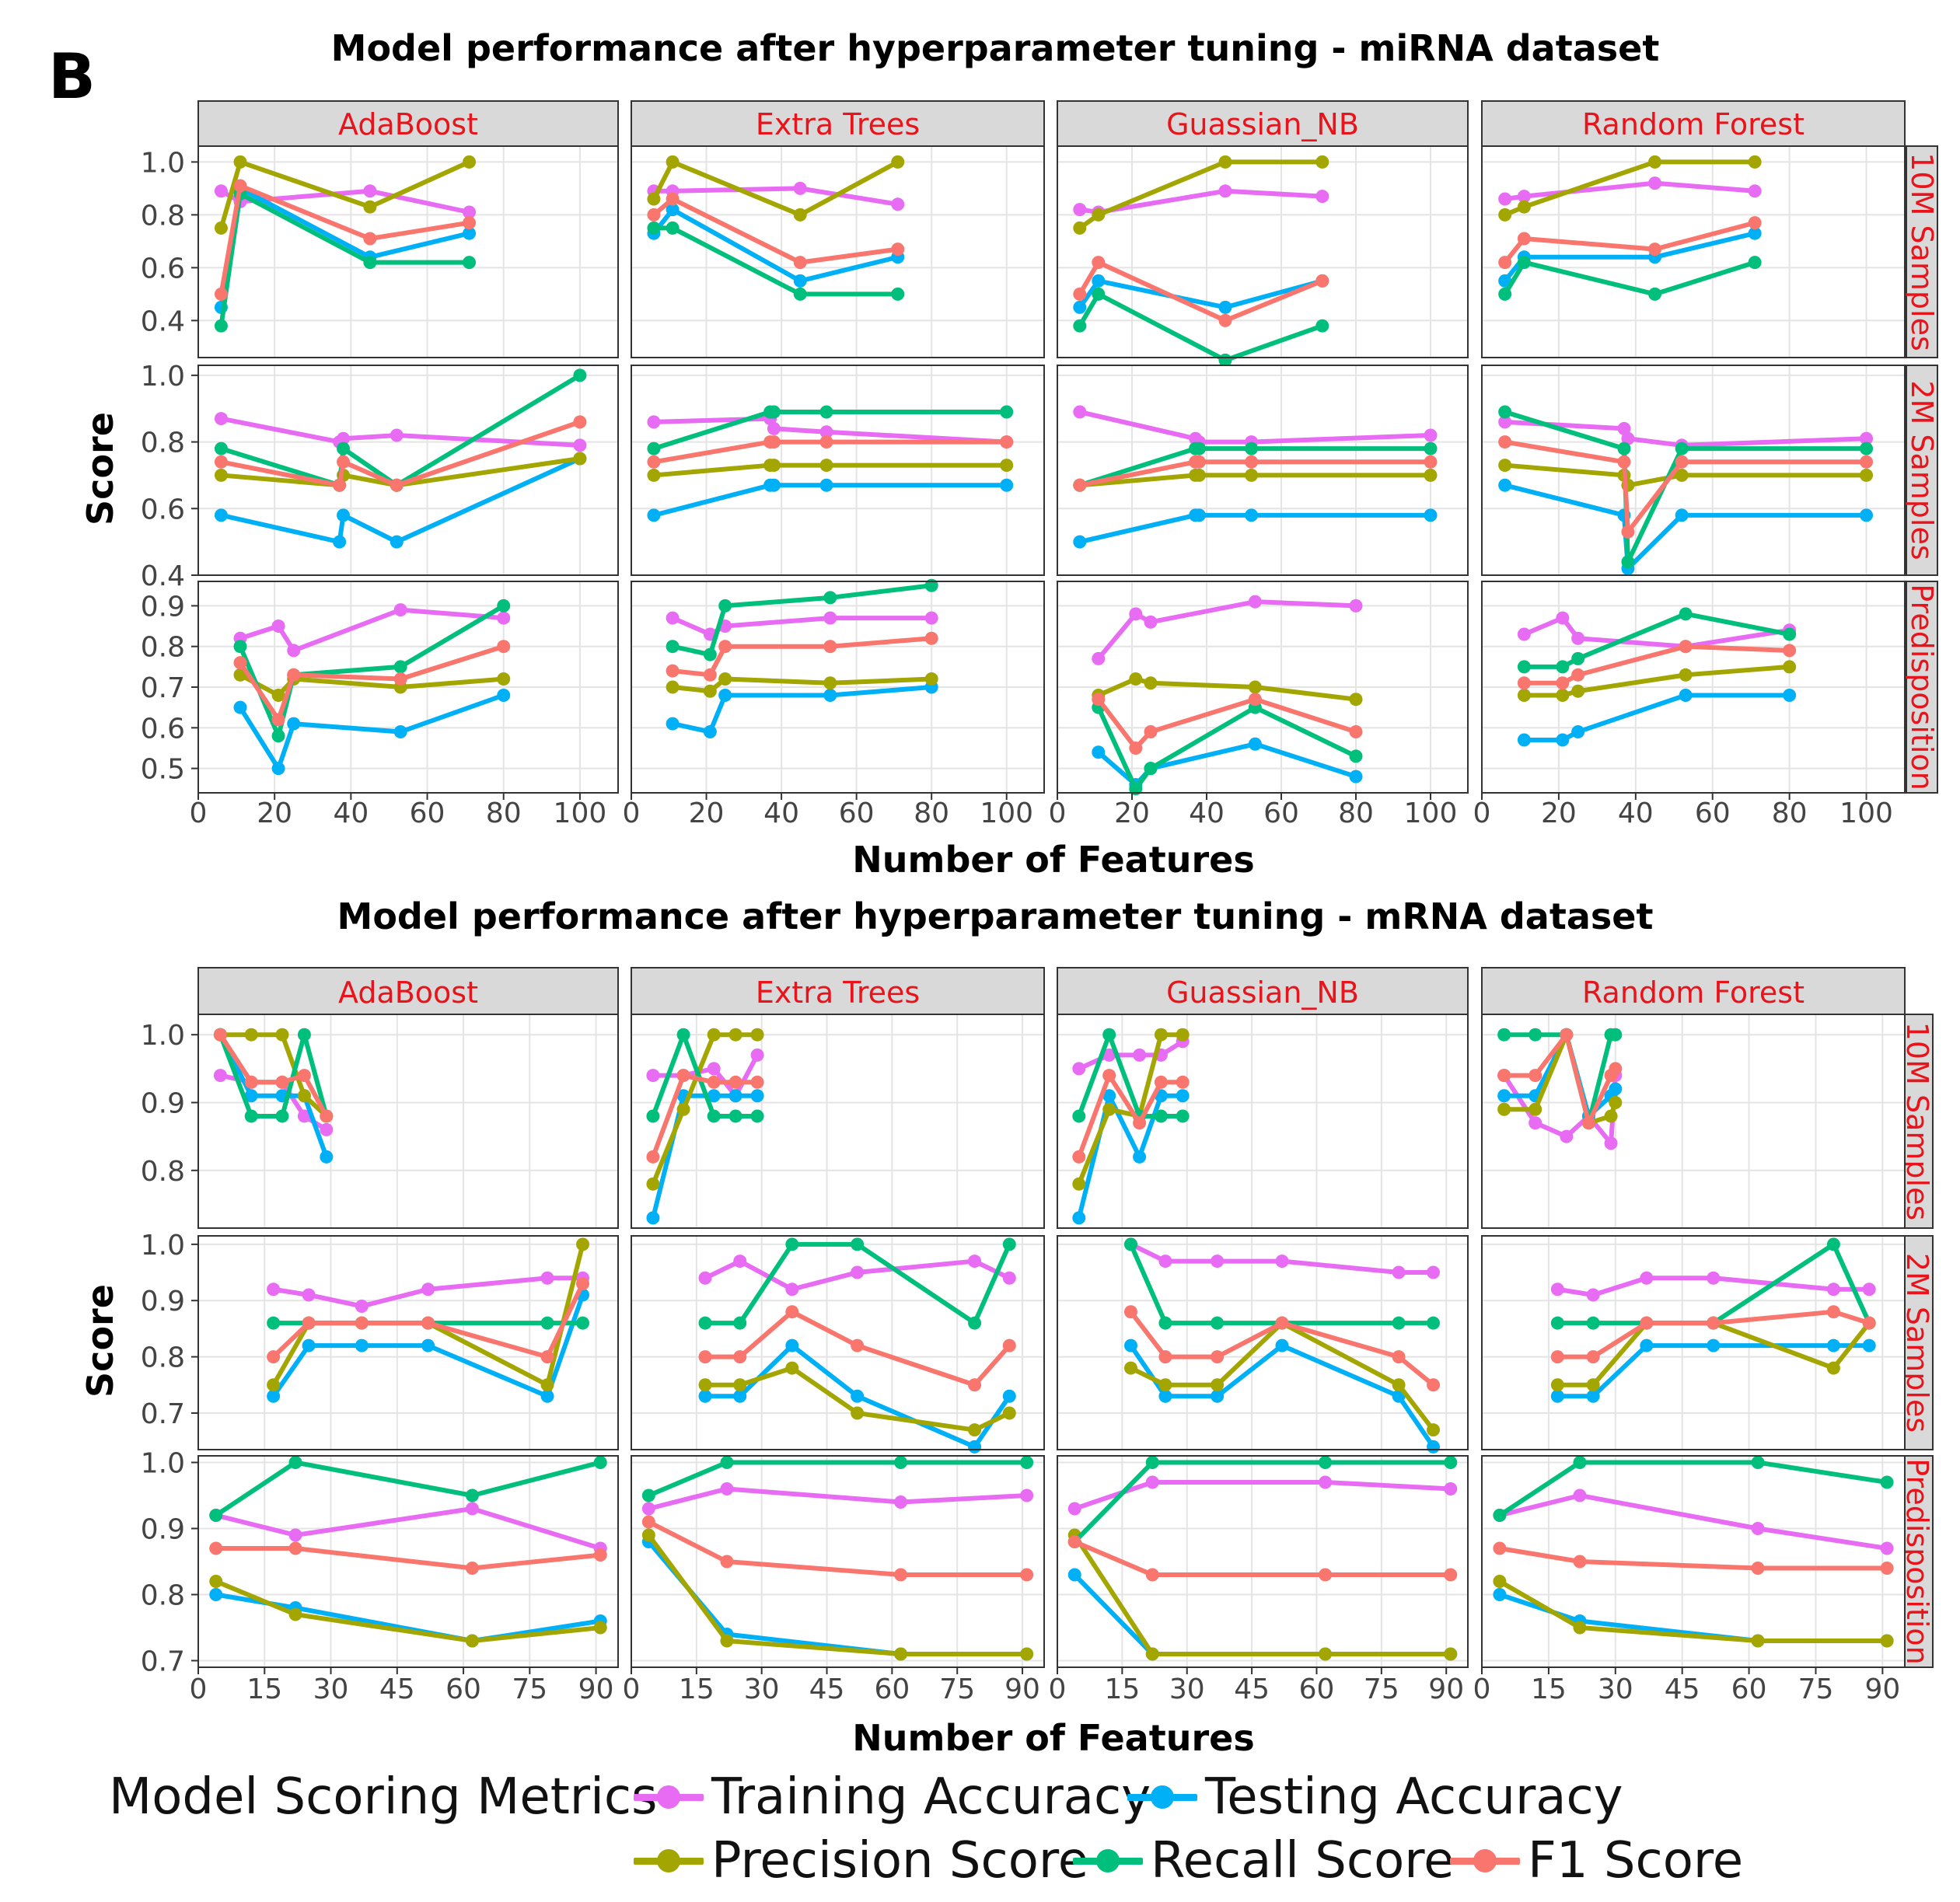 The height and width of the screenshot is (1902, 1960). What do you see at coordinates (838, 470) in the screenshot?
I see `facet-panel-extra-trees-2m-samples` at bounding box center [838, 470].